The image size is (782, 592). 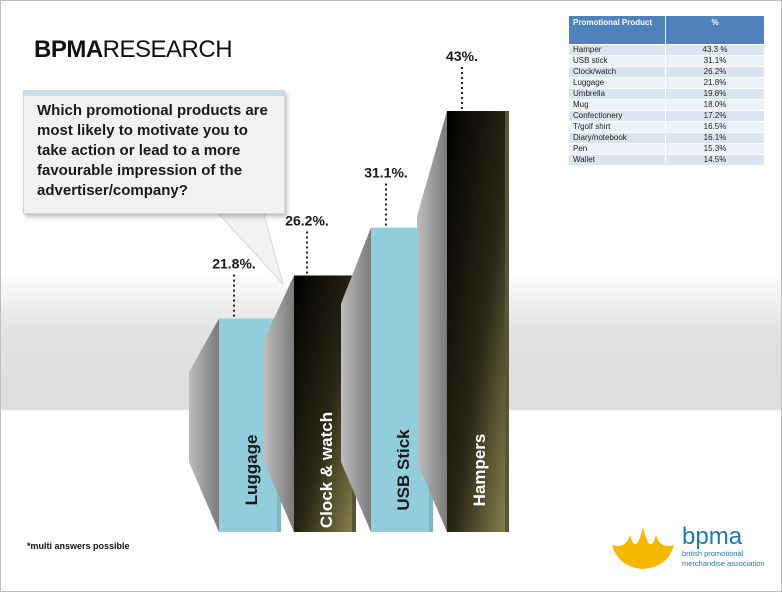 What do you see at coordinates (479, 470) in the screenshot?
I see `category-label: Hampers` at bounding box center [479, 470].